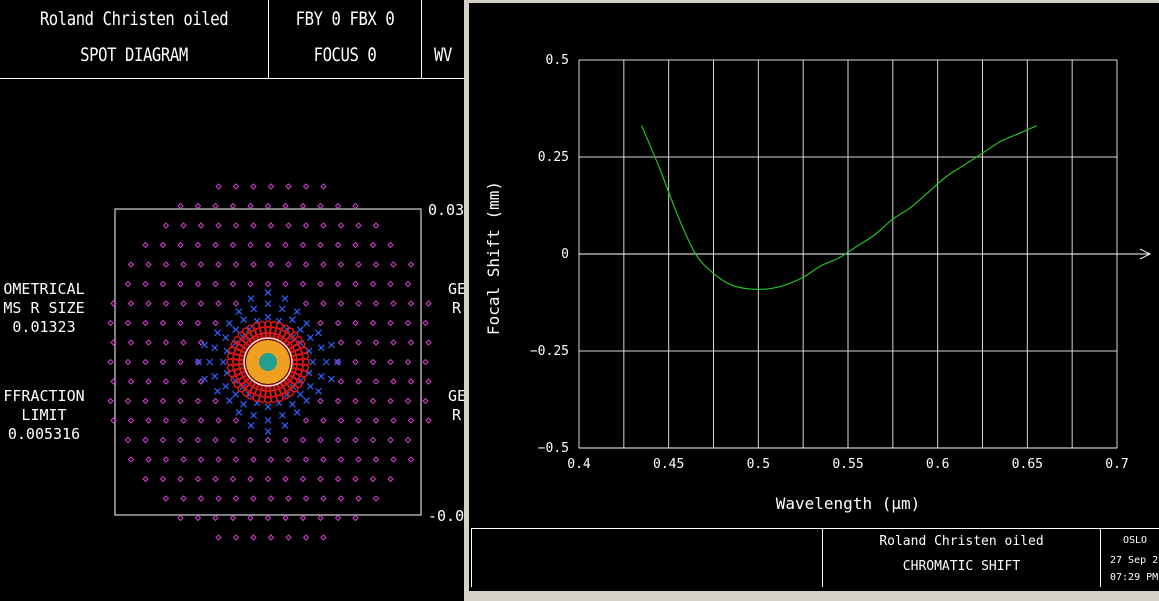 The width and height of the screenshot is (1159, 601). Describe the element at coordinates (839, 208) in the screenshot. I see `focal-shift-series-line` at that location.